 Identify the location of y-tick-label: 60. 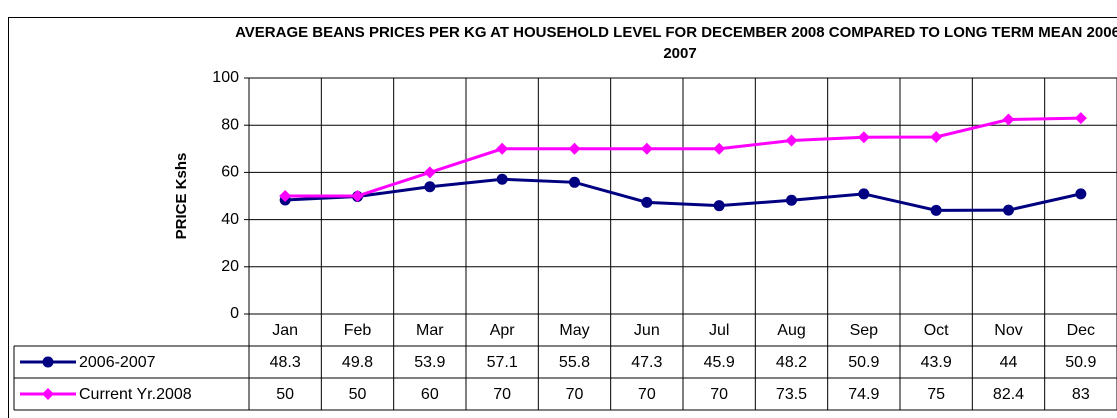
(230, 172).